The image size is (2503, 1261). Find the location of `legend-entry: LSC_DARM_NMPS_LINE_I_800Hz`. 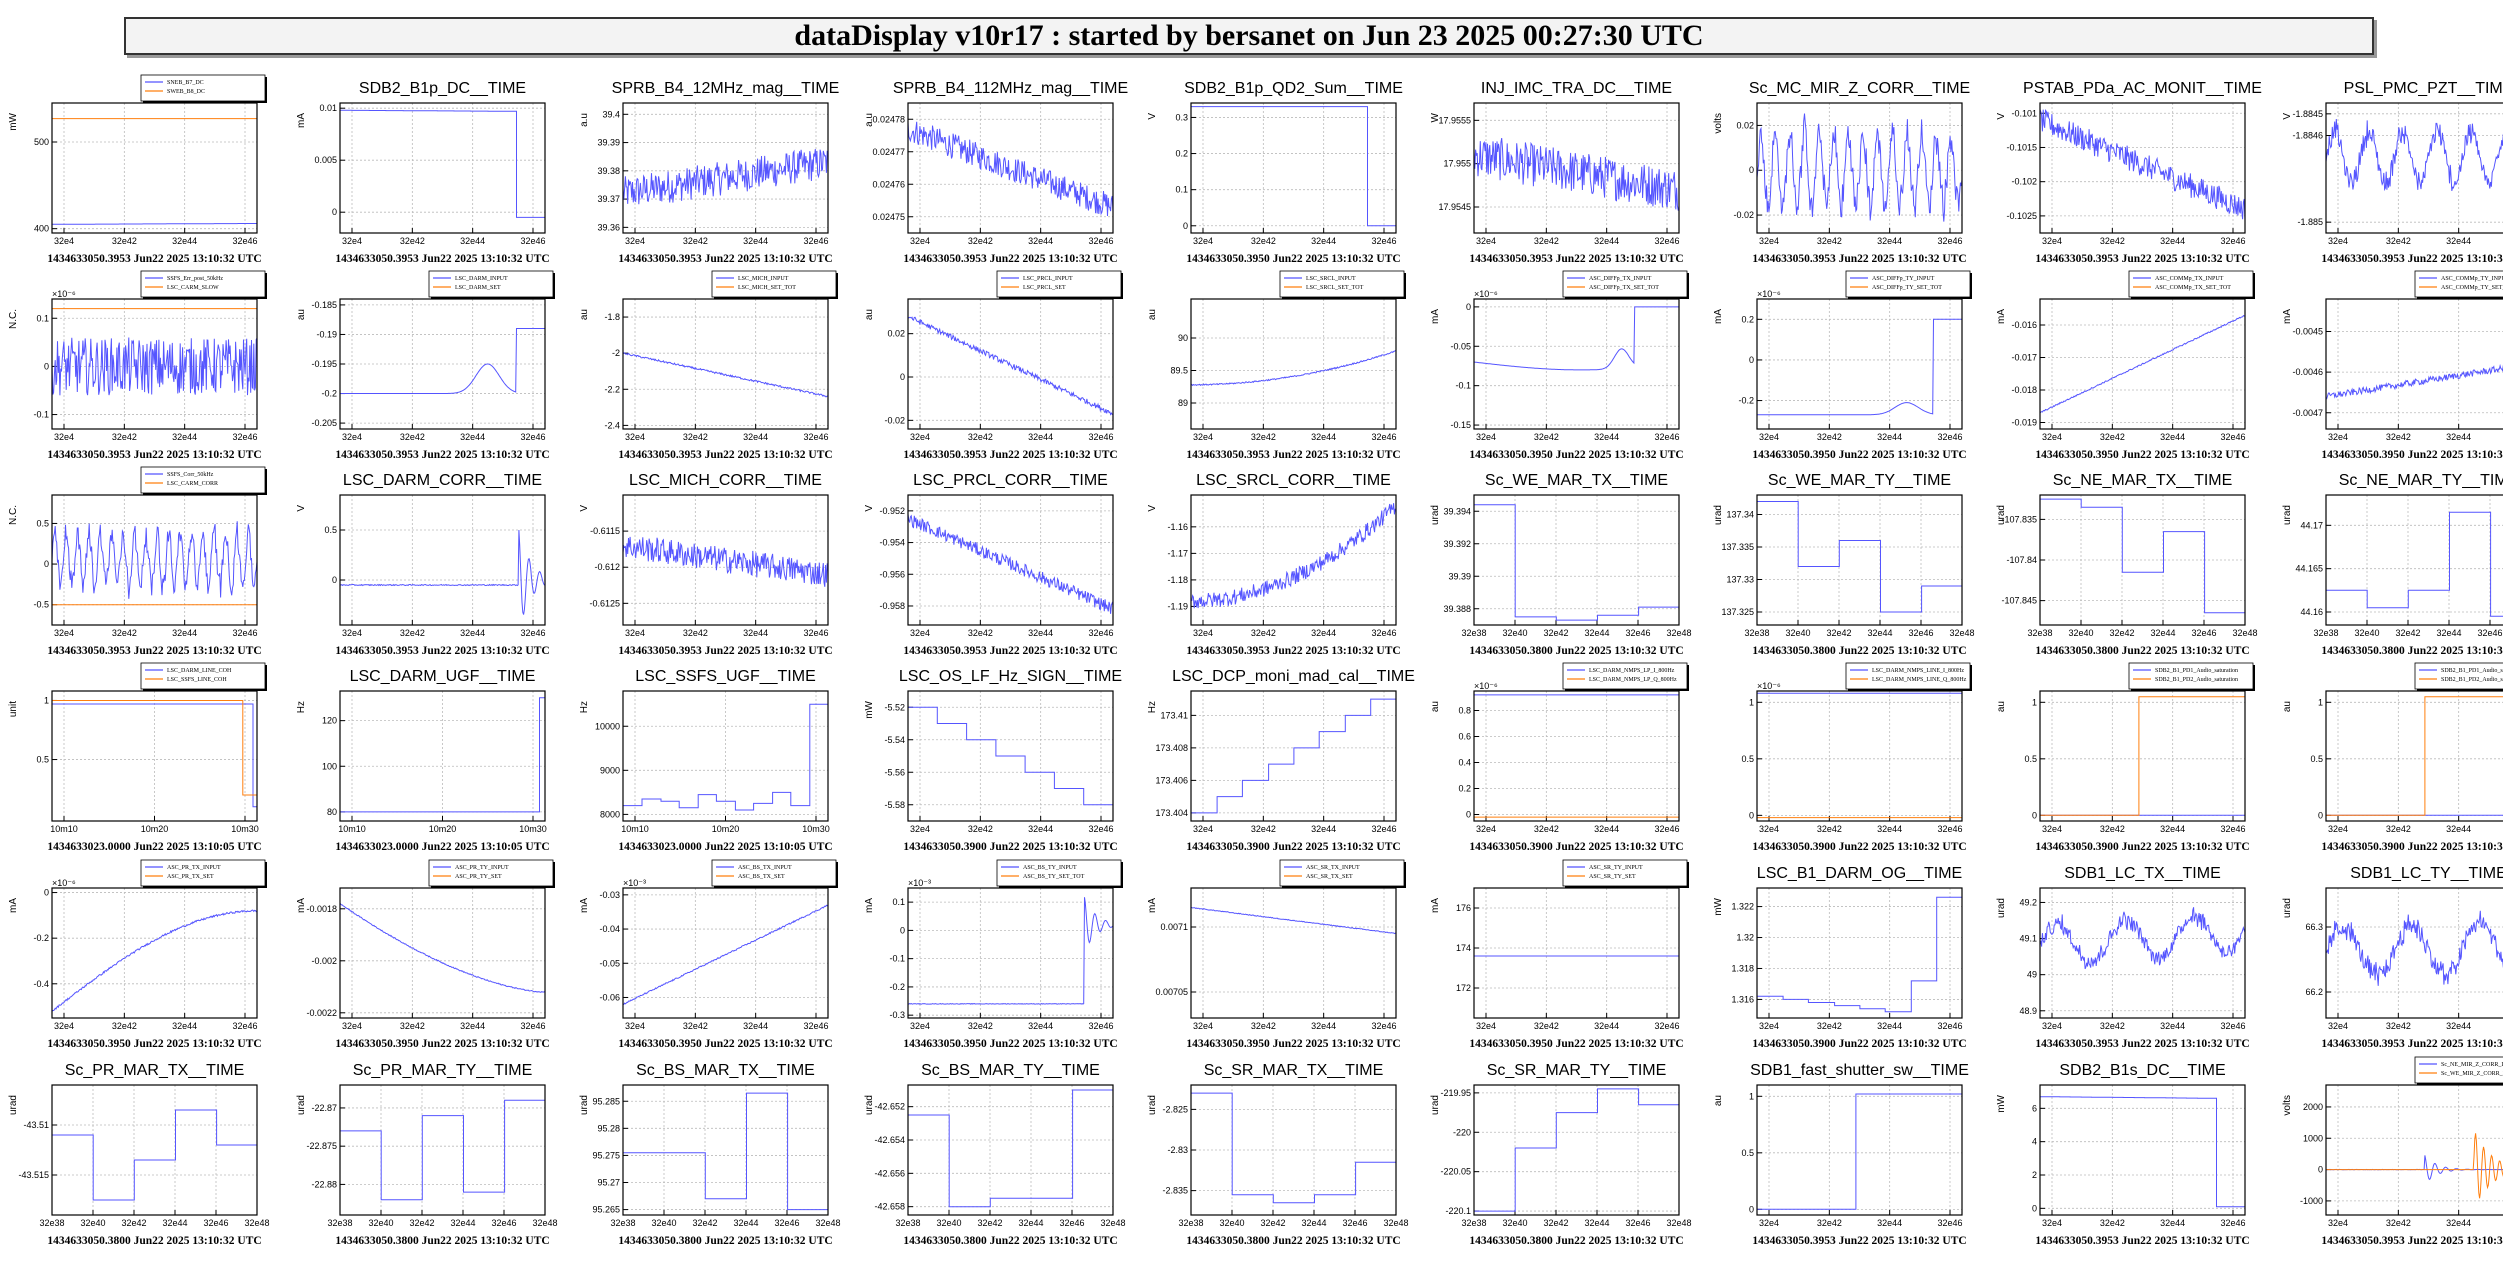

legend-entry: LSC_DARM_NMPS_LINE_I_800Hz is located at coordinates (1918, 671).